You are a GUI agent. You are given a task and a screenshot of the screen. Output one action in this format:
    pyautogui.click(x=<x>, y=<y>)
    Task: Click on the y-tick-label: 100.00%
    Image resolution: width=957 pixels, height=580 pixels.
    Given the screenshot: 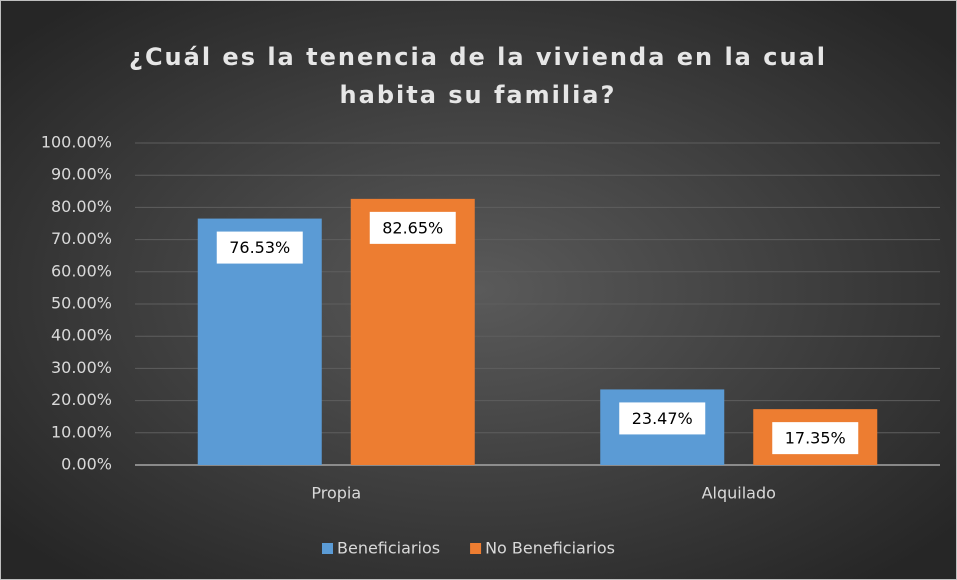 What is the action you would take?
    pyautogui.click(x=76, y=142)
    